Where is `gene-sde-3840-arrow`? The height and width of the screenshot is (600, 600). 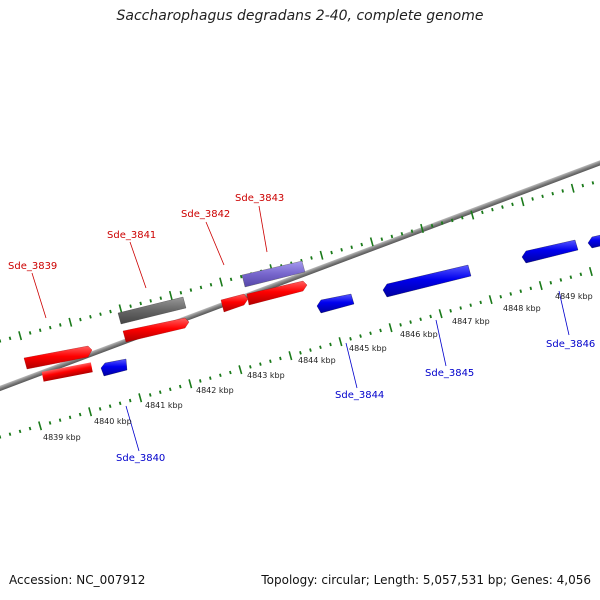
gene-sde-3840-arrow is located at coordinates (114, 367).